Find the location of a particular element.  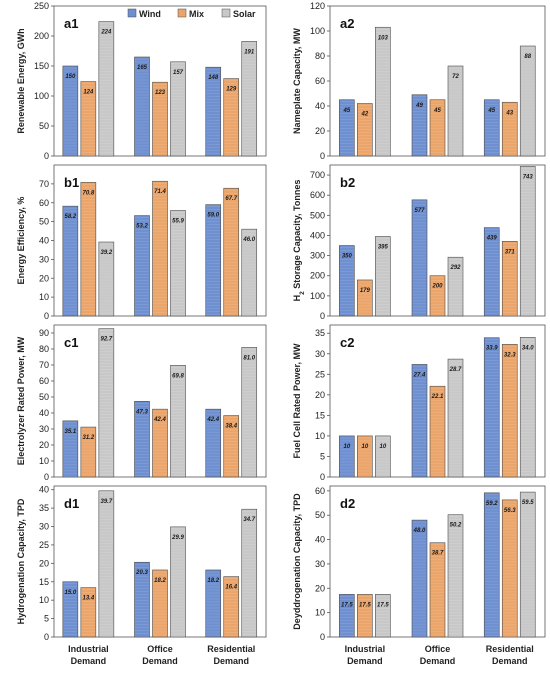

y-axis-title: Electrolyzer Rated Power, MW is located at coordinates (21, 400).